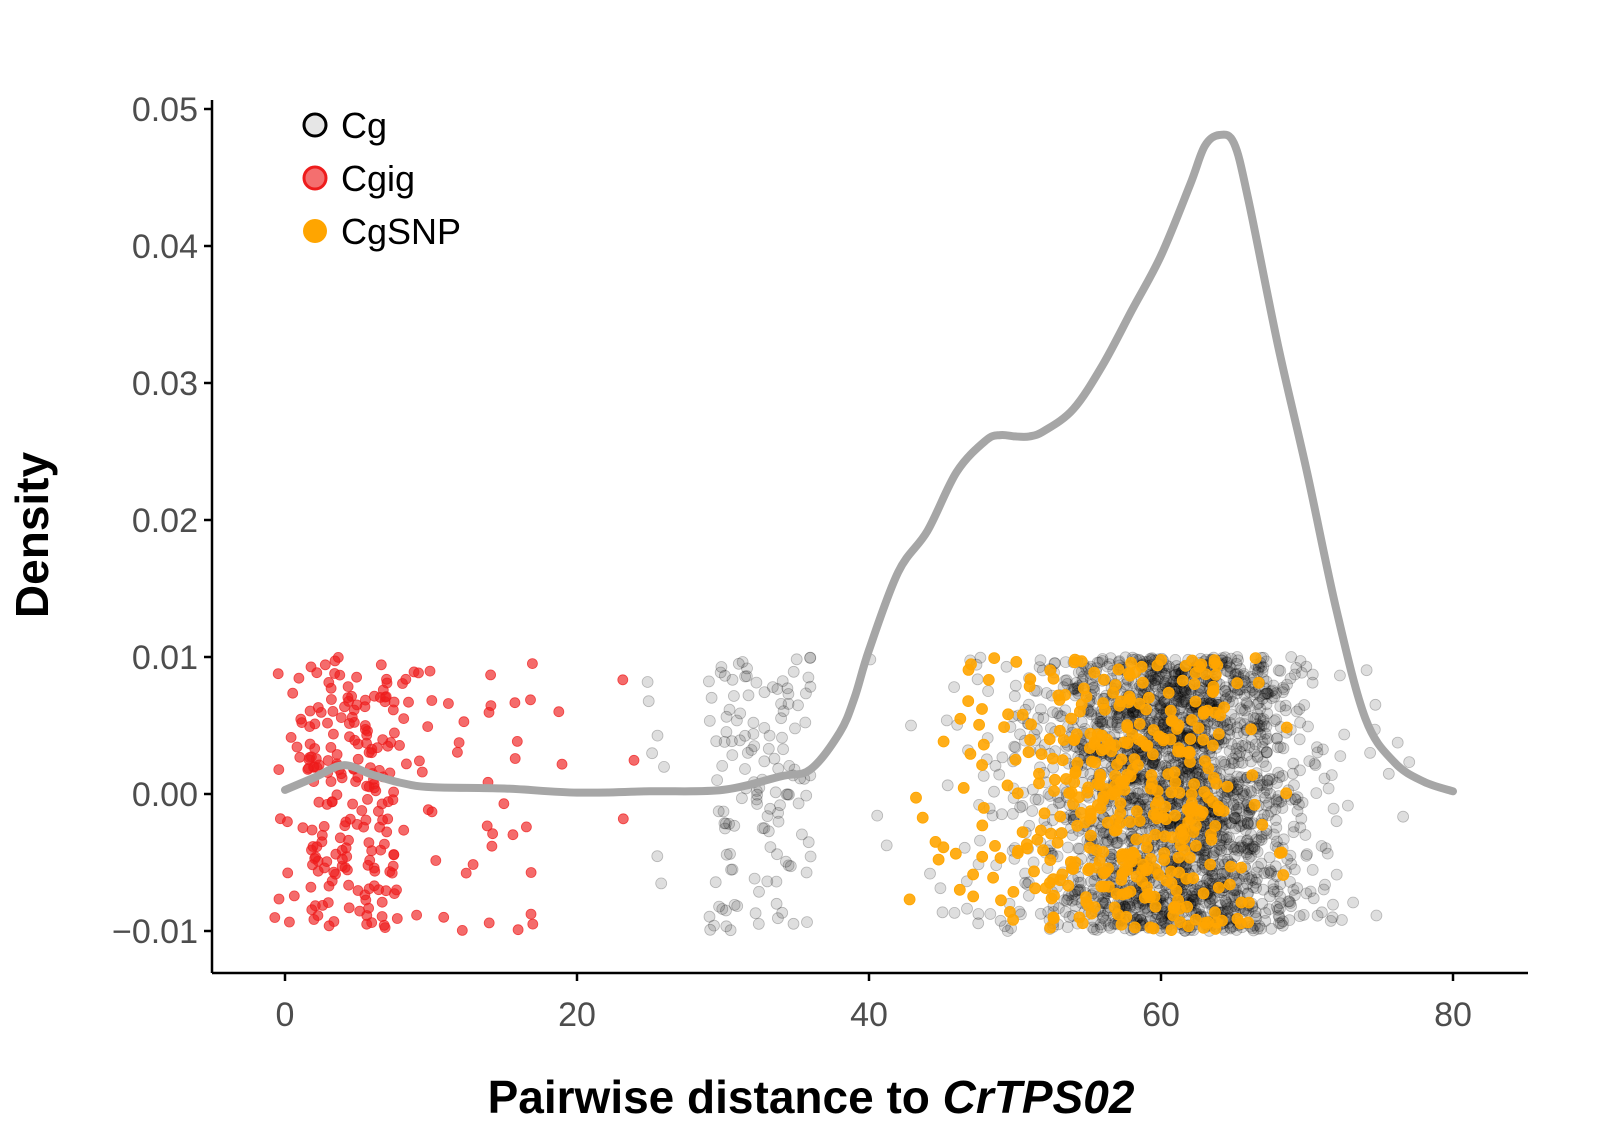 The image size is (1621, 1125). I want to click on legend-label-cgsnp: CgSNP, so click(401, 231).